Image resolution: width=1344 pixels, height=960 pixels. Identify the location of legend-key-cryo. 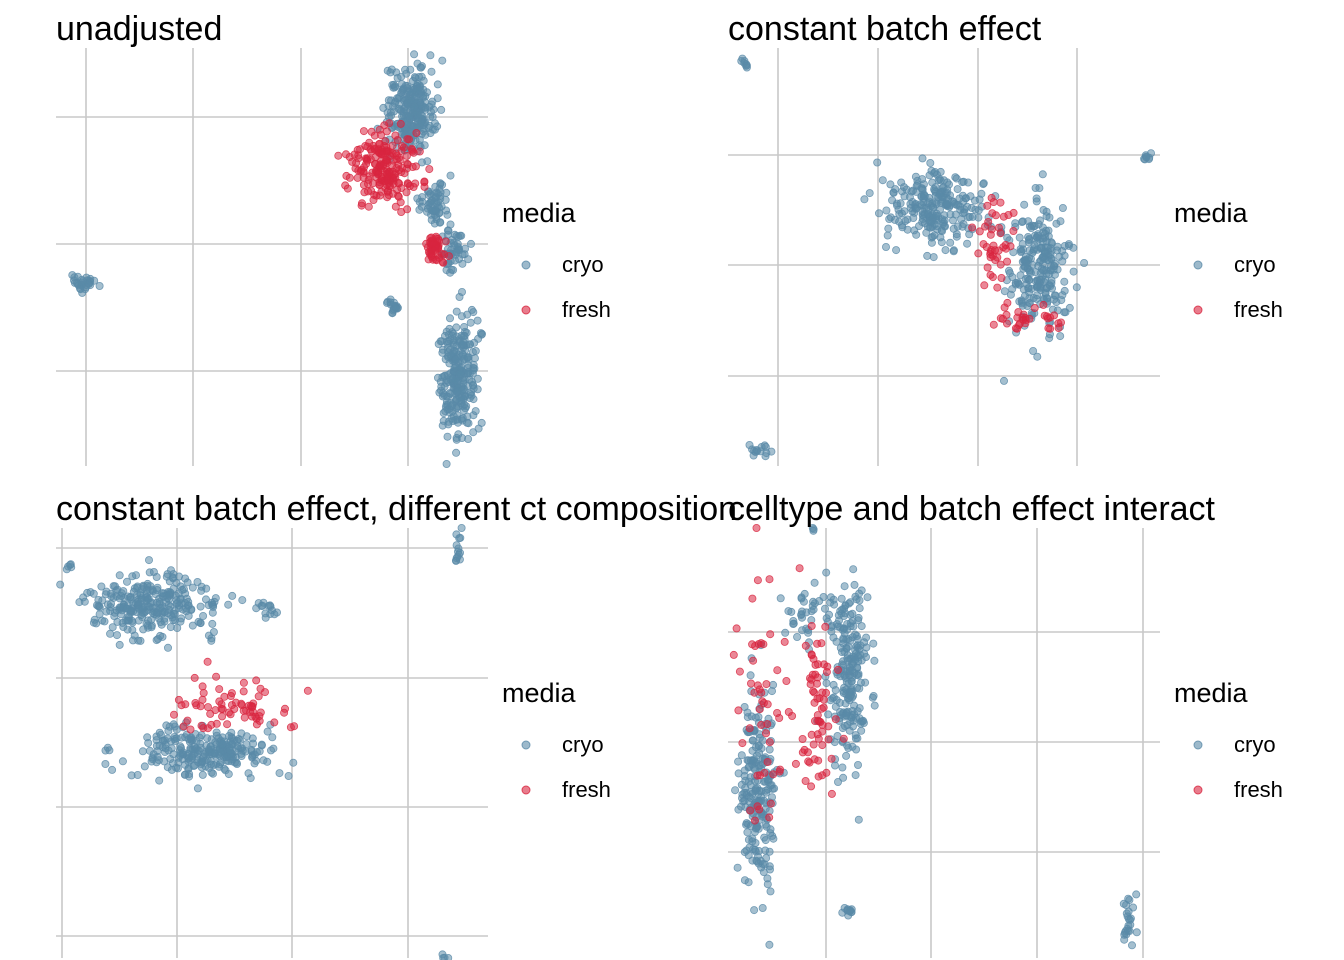
(526, 745).